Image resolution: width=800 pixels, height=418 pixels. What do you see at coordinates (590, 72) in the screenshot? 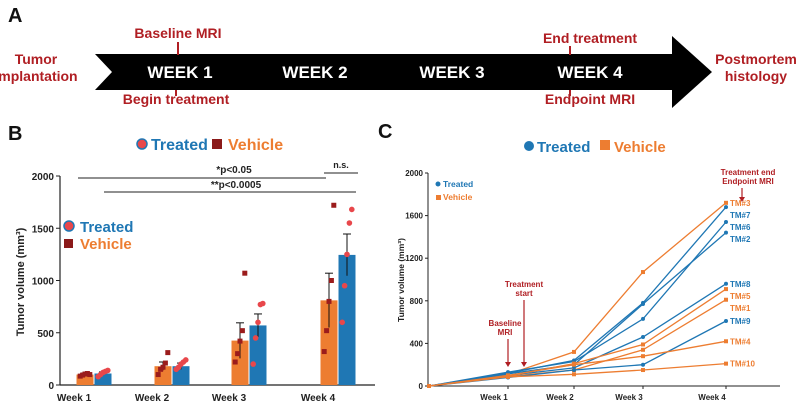
I see `week-label-4: WEEK 4` at bounding box center [590, 72].